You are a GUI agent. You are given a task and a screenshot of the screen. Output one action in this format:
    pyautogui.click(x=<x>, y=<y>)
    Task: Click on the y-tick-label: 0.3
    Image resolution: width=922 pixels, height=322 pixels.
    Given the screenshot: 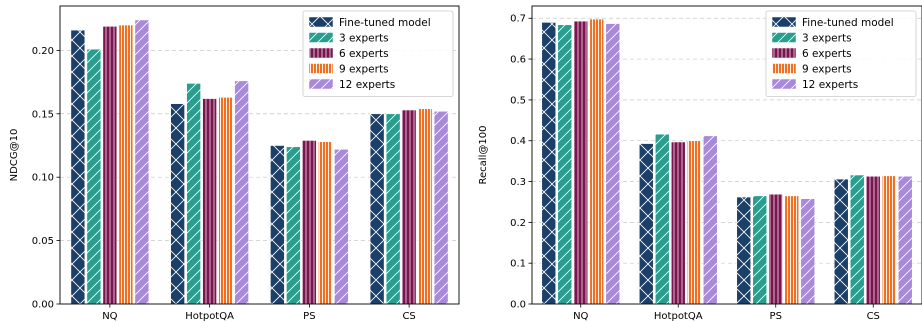 What is the action you would take?
    pyautogui.click(x=518, y=182)
    